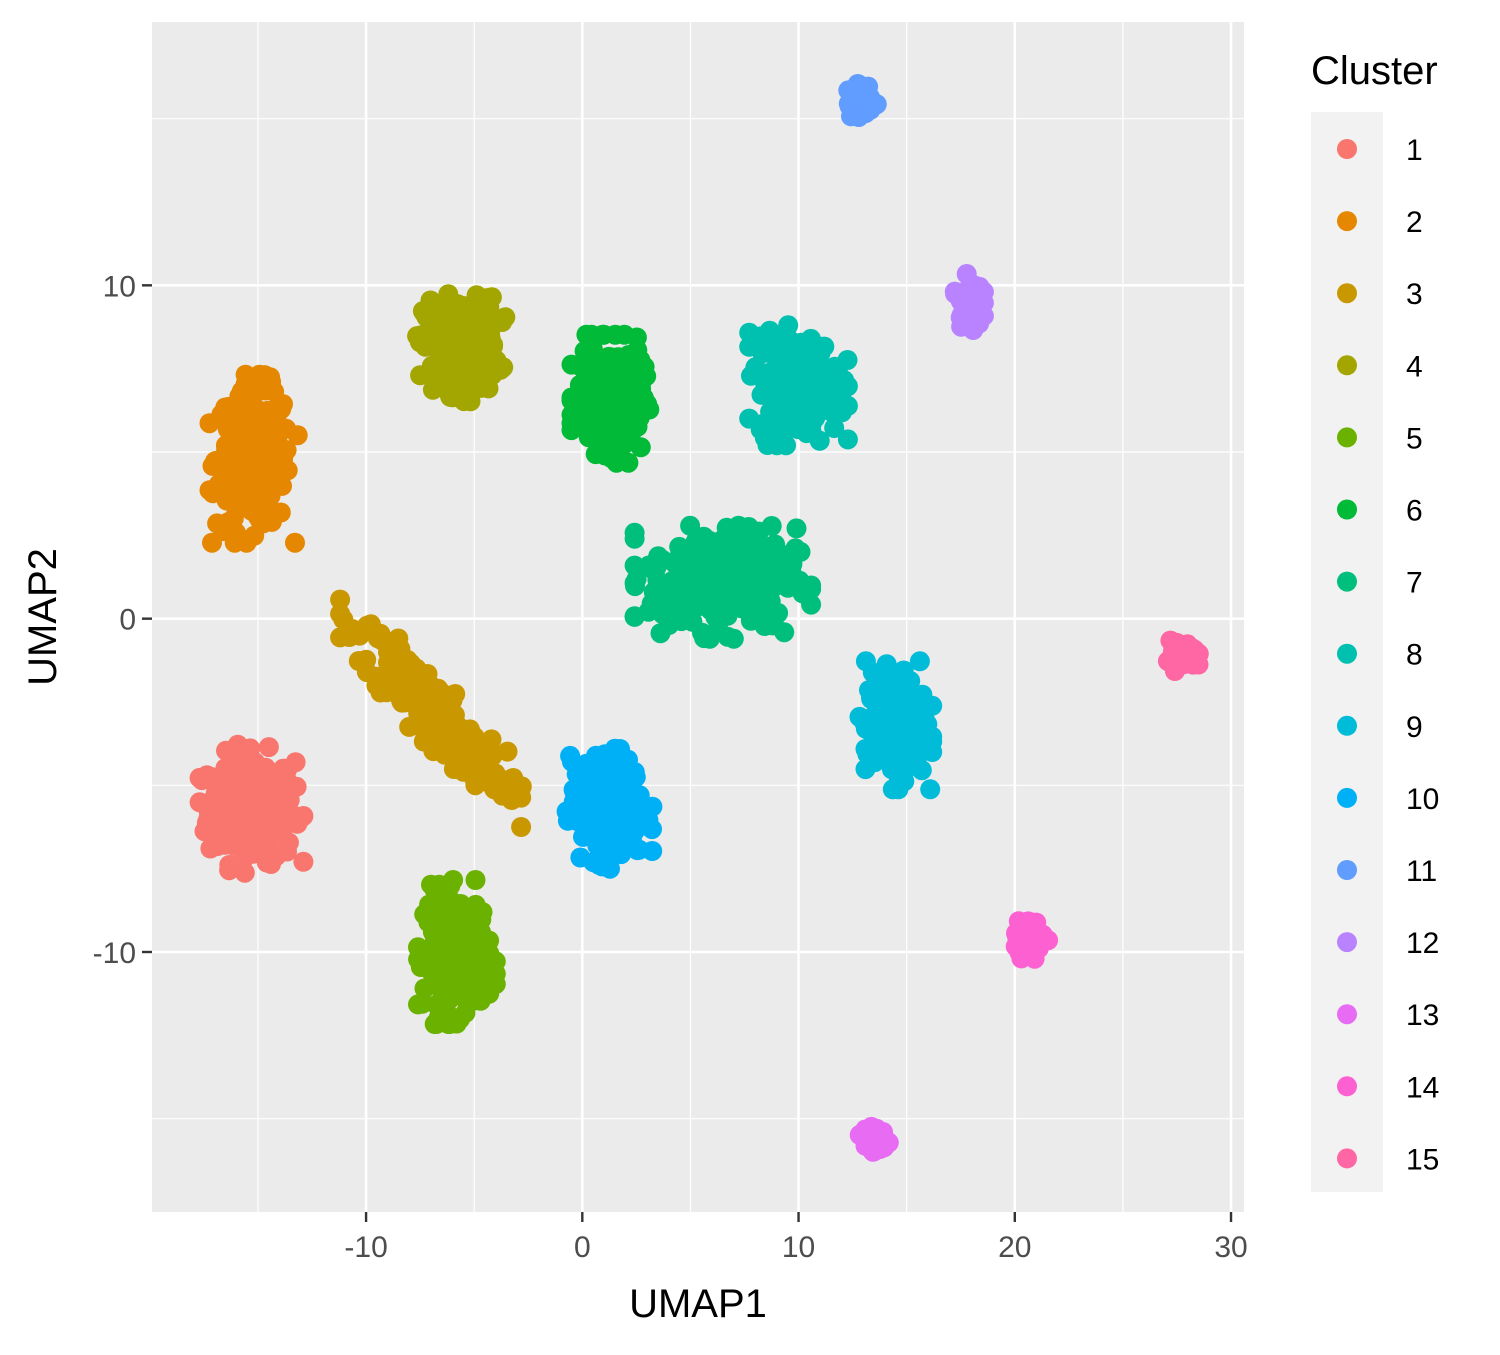  I want to click on legend-label-11: 11, so click(1421, 871).